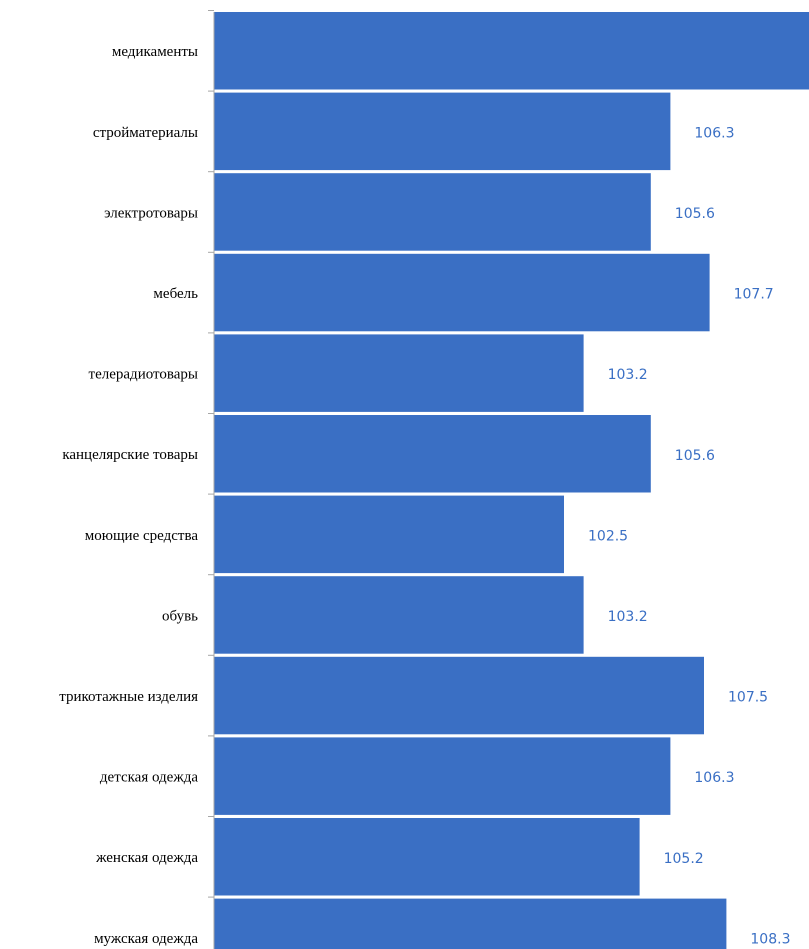  What do you see at coordinates (142, 536) in the screenshot?
I see `category-label: моющие средства` at bounding box center [142, 536].